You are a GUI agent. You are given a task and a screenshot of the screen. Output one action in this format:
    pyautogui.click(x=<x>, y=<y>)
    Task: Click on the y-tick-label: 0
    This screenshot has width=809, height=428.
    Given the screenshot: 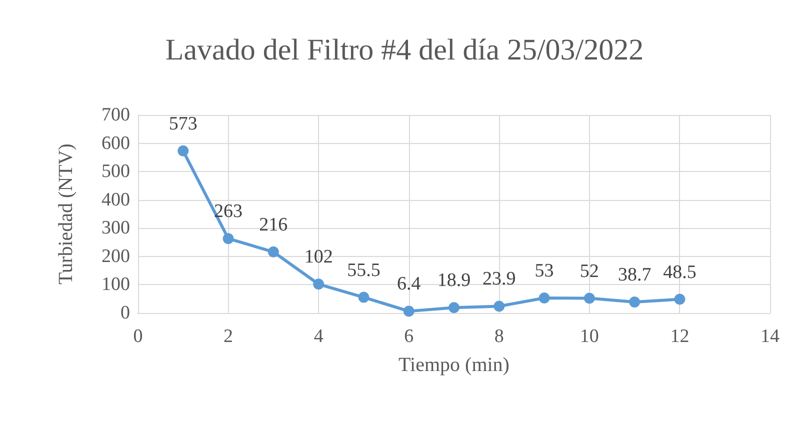 What is the action you would take?
    pyautogui.click(x=125, y=313)
    